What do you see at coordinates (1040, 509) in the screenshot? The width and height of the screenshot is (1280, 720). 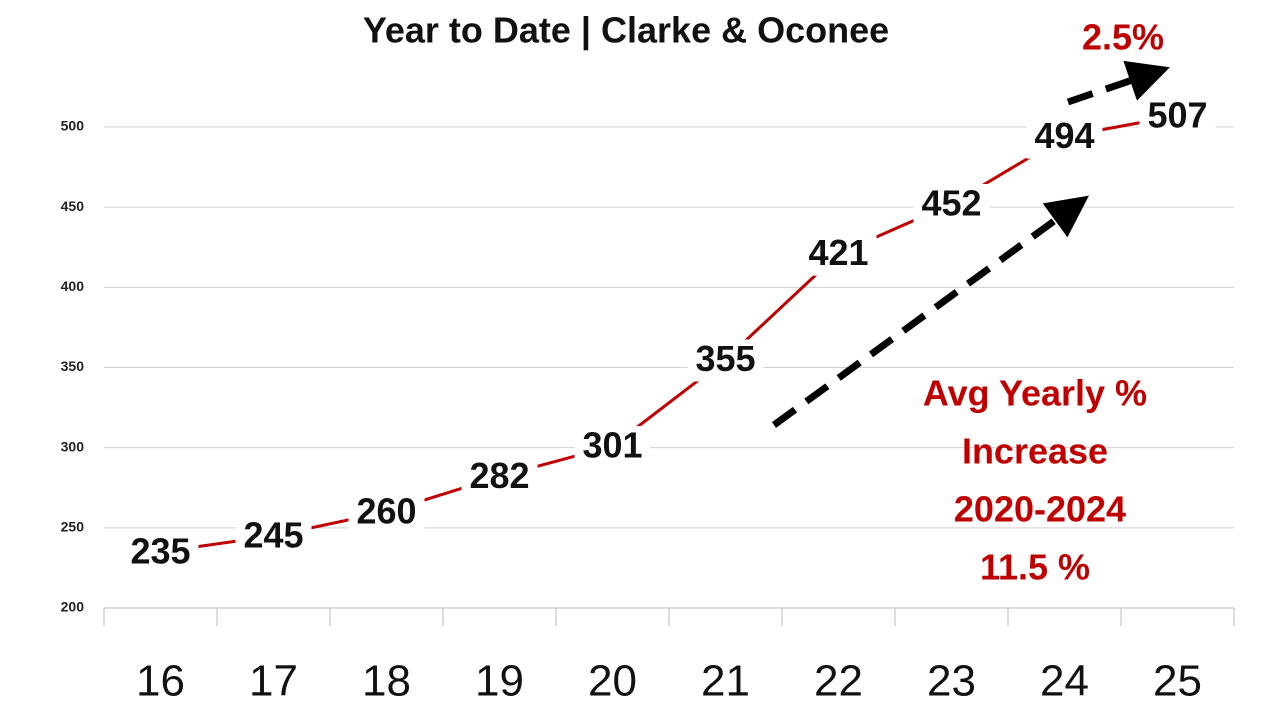 I see `annotation: 2020-2024` at bounding box center [1040, 509].